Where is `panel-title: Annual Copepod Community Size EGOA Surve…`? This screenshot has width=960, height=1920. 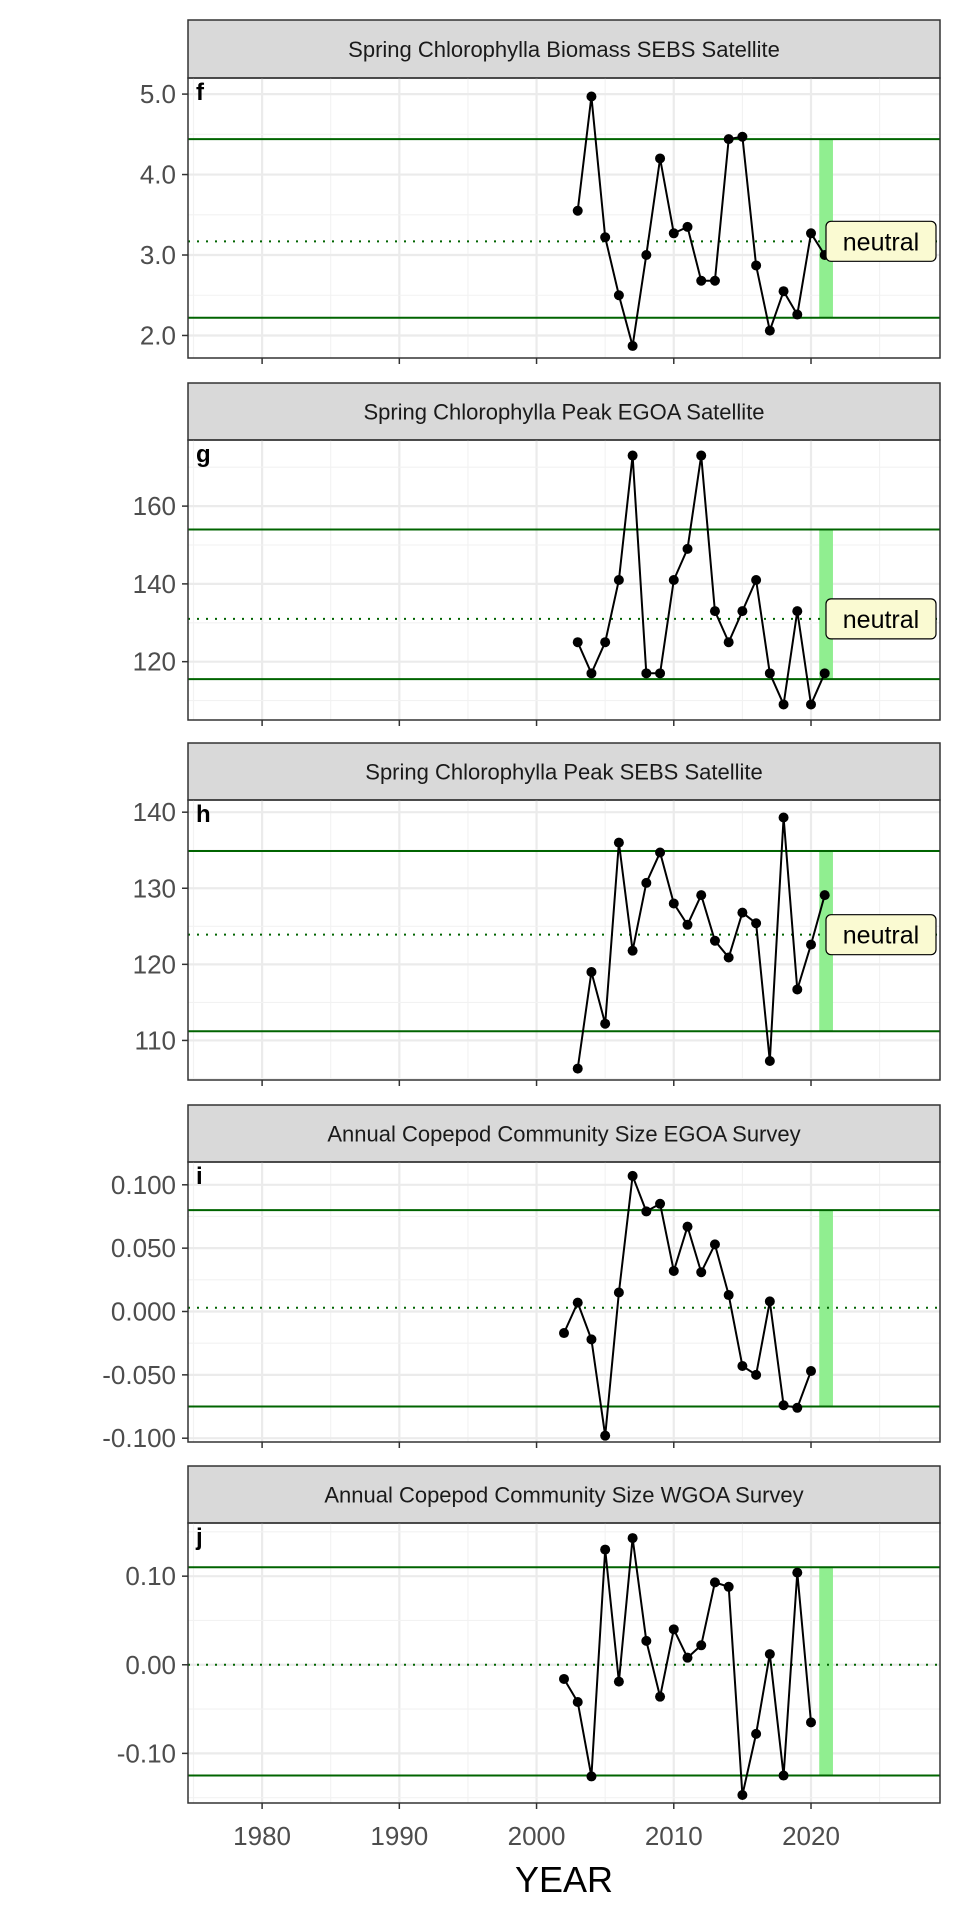
panel-title: Annual Copepod Community Size EGOA Surve… is located at coordinates (563, 1134).